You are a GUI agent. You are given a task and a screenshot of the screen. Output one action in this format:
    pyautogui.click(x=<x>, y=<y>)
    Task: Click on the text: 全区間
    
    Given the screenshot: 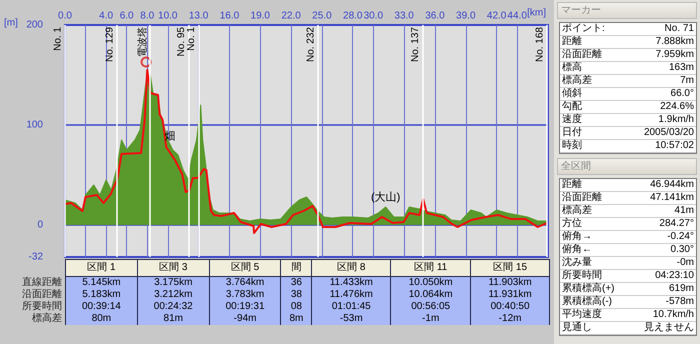 What is the action you would take?
    pyautogui.click(x=627, y=166)
    